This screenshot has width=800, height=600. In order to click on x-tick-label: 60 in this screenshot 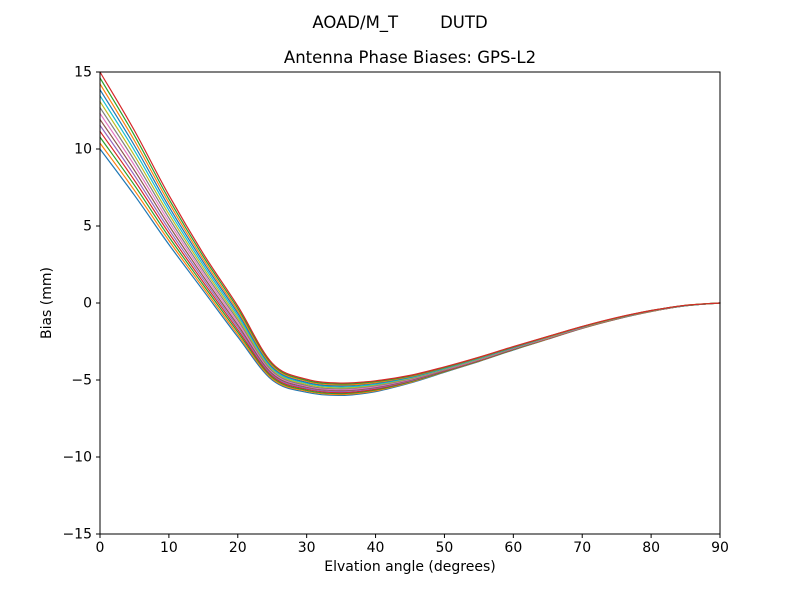, I will do `click(513, 548)`.